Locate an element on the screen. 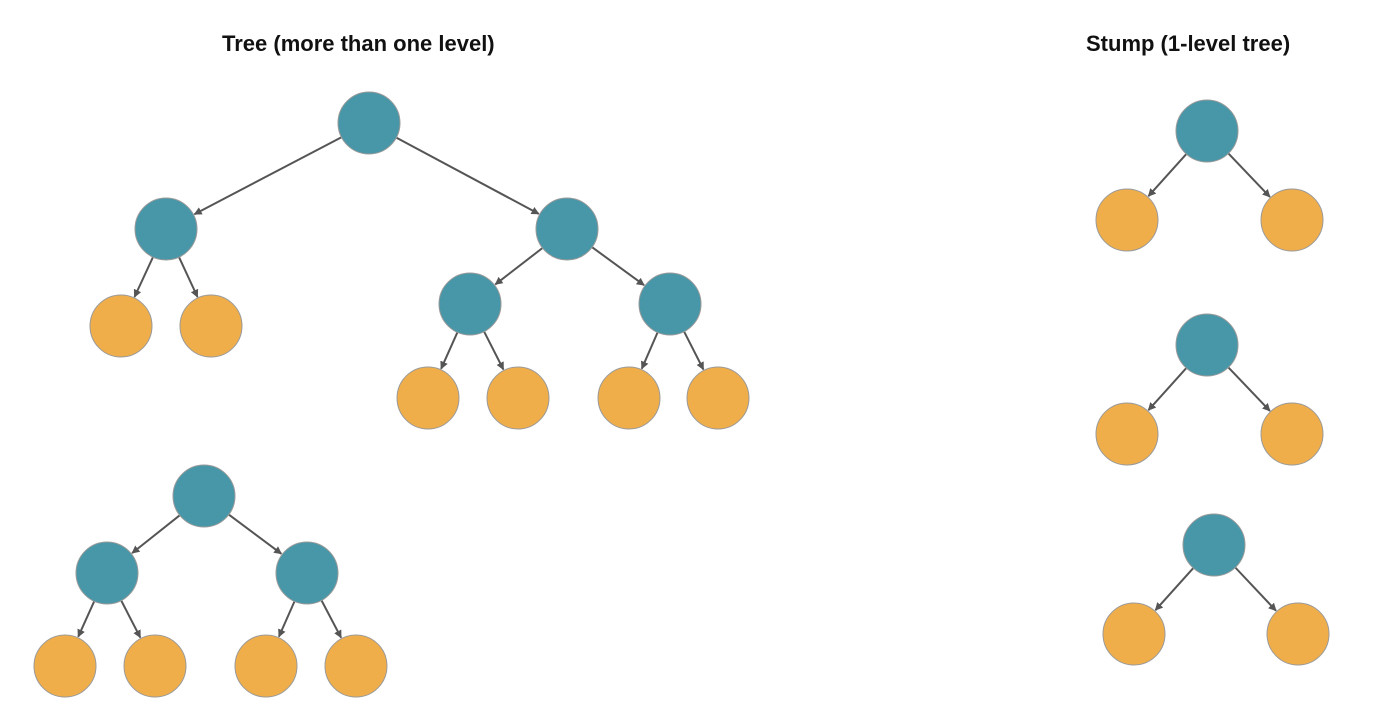  tree-panel-title: Tree (more than one level) is located at coordinates (358, 43).